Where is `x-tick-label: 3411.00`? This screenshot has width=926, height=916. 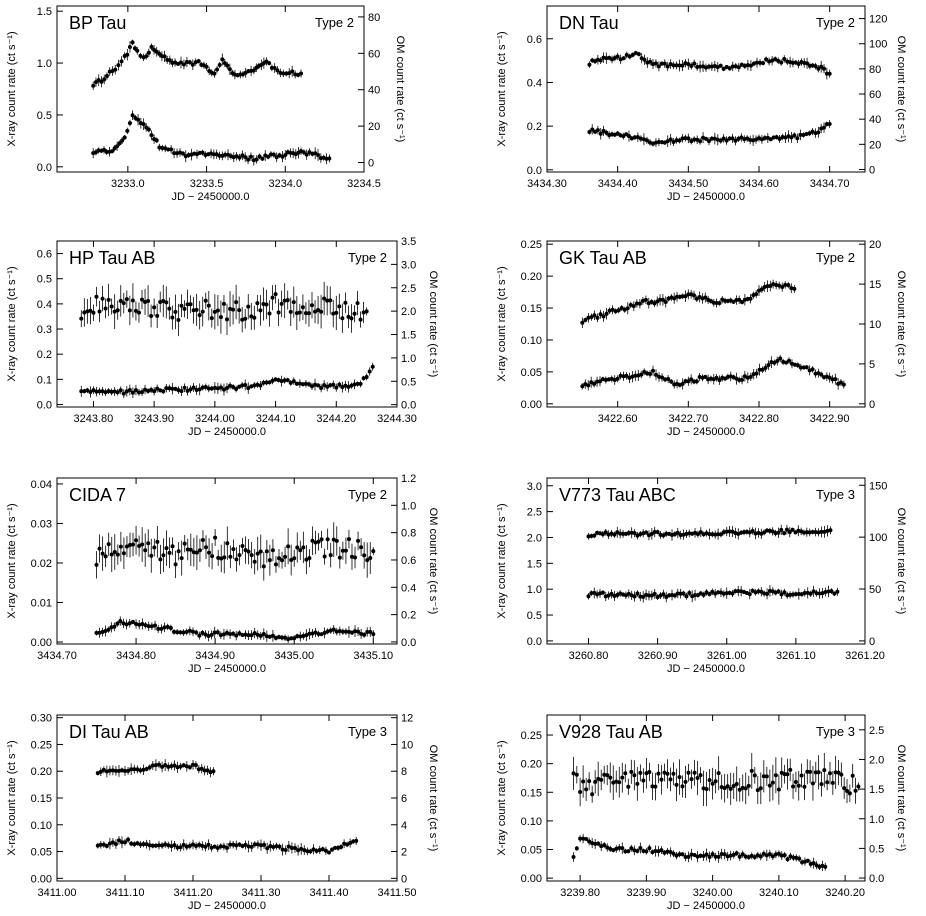
x-tick-label: 3411.00 is located at coordinates (57, 893).